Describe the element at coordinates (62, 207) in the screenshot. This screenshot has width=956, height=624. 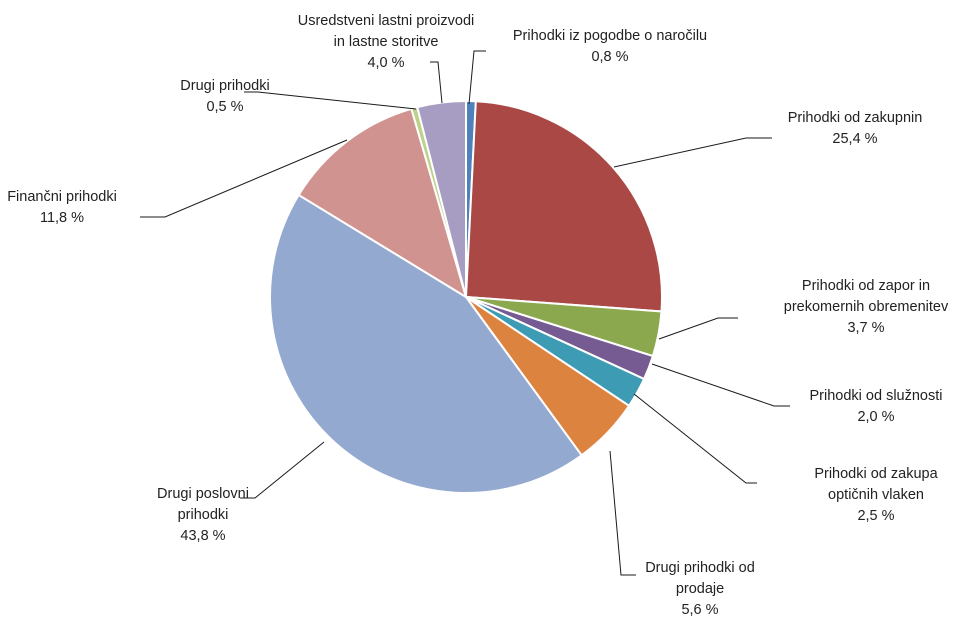
I see `slice-label-financni-prihodki: Finančni prihodki 11,8 %` at that location.